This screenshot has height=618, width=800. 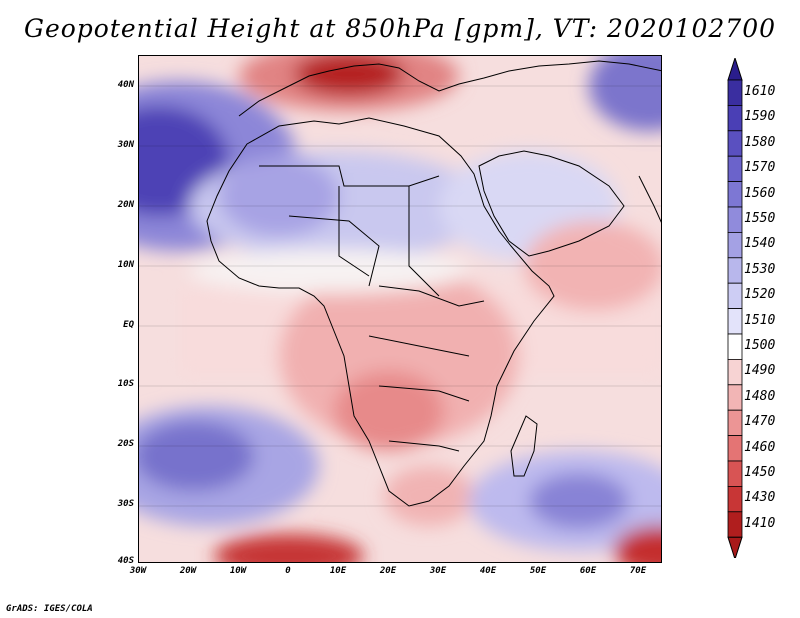 I want to click on colorbar-tick-label: 1490, so click(x=760, y=371).